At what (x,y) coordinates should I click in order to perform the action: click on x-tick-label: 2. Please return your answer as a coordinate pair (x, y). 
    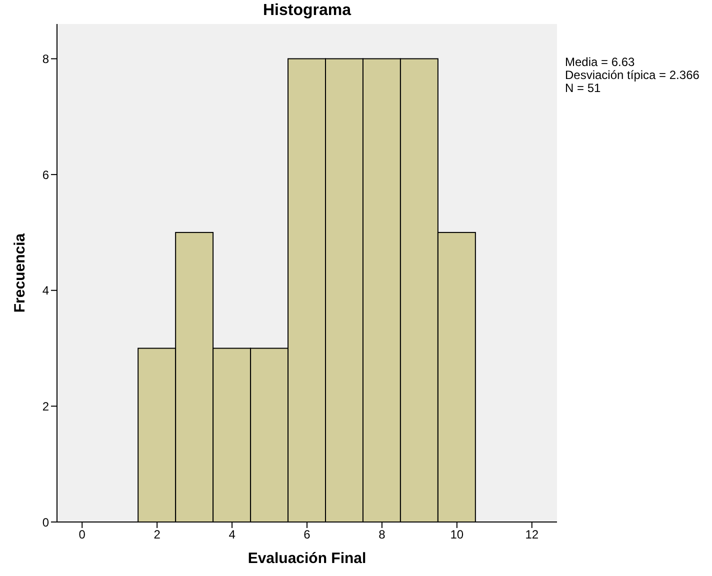
    Looking at the image, I should click on (157, 535).